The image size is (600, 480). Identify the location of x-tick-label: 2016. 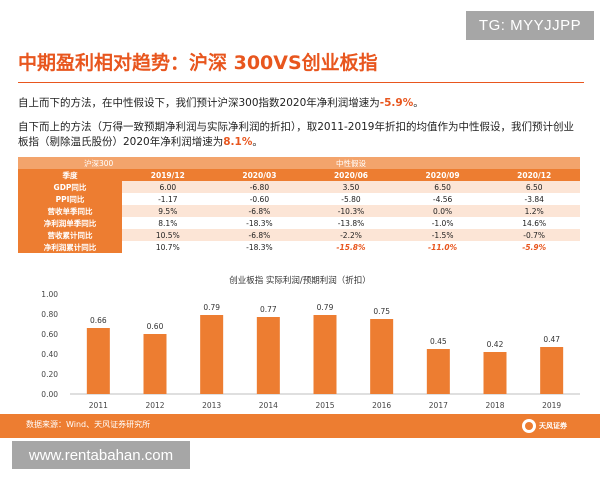
(381, 405).